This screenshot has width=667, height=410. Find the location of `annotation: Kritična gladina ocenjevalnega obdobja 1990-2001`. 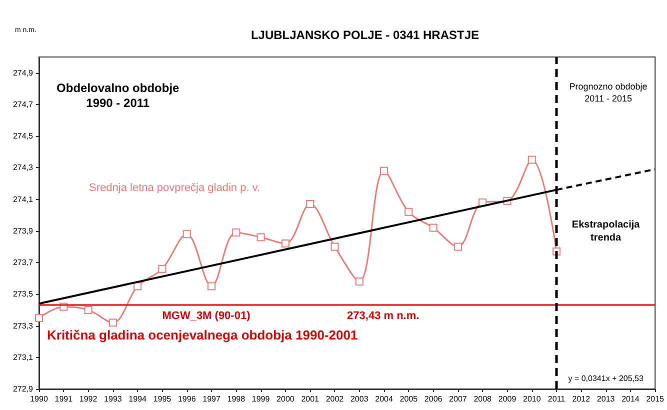

annotation: Kritična gladina ocenjevalnega obdobja 1990-2001 is located at coordinates (202, 335).